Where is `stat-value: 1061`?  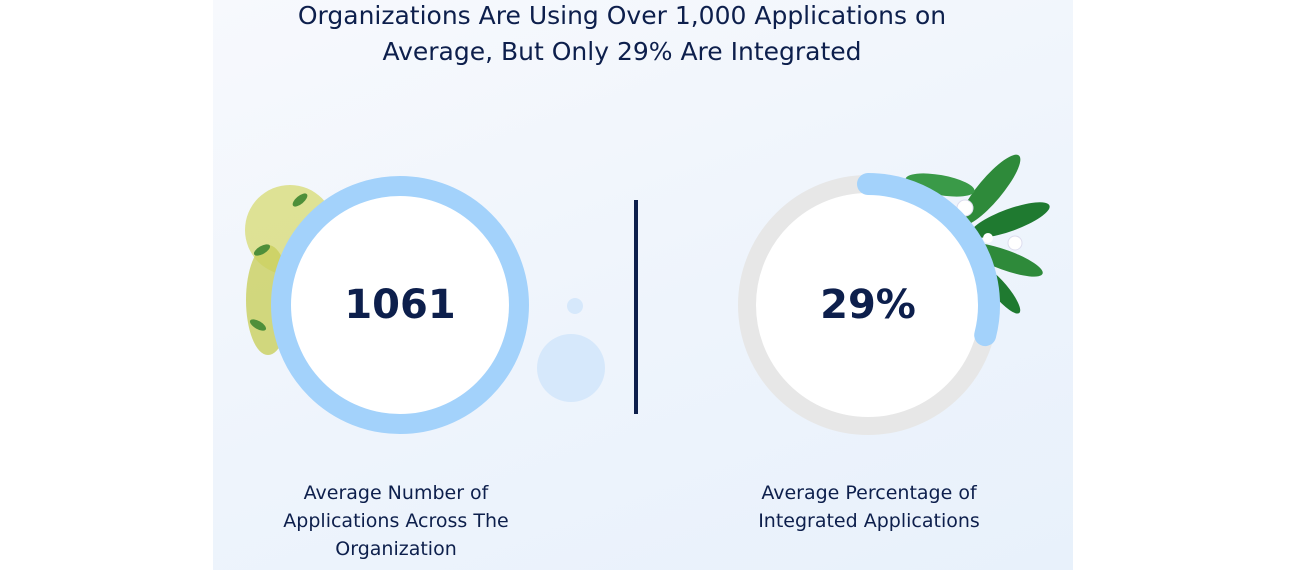
stat-value: 1061 is located at coordinates (400, 305).